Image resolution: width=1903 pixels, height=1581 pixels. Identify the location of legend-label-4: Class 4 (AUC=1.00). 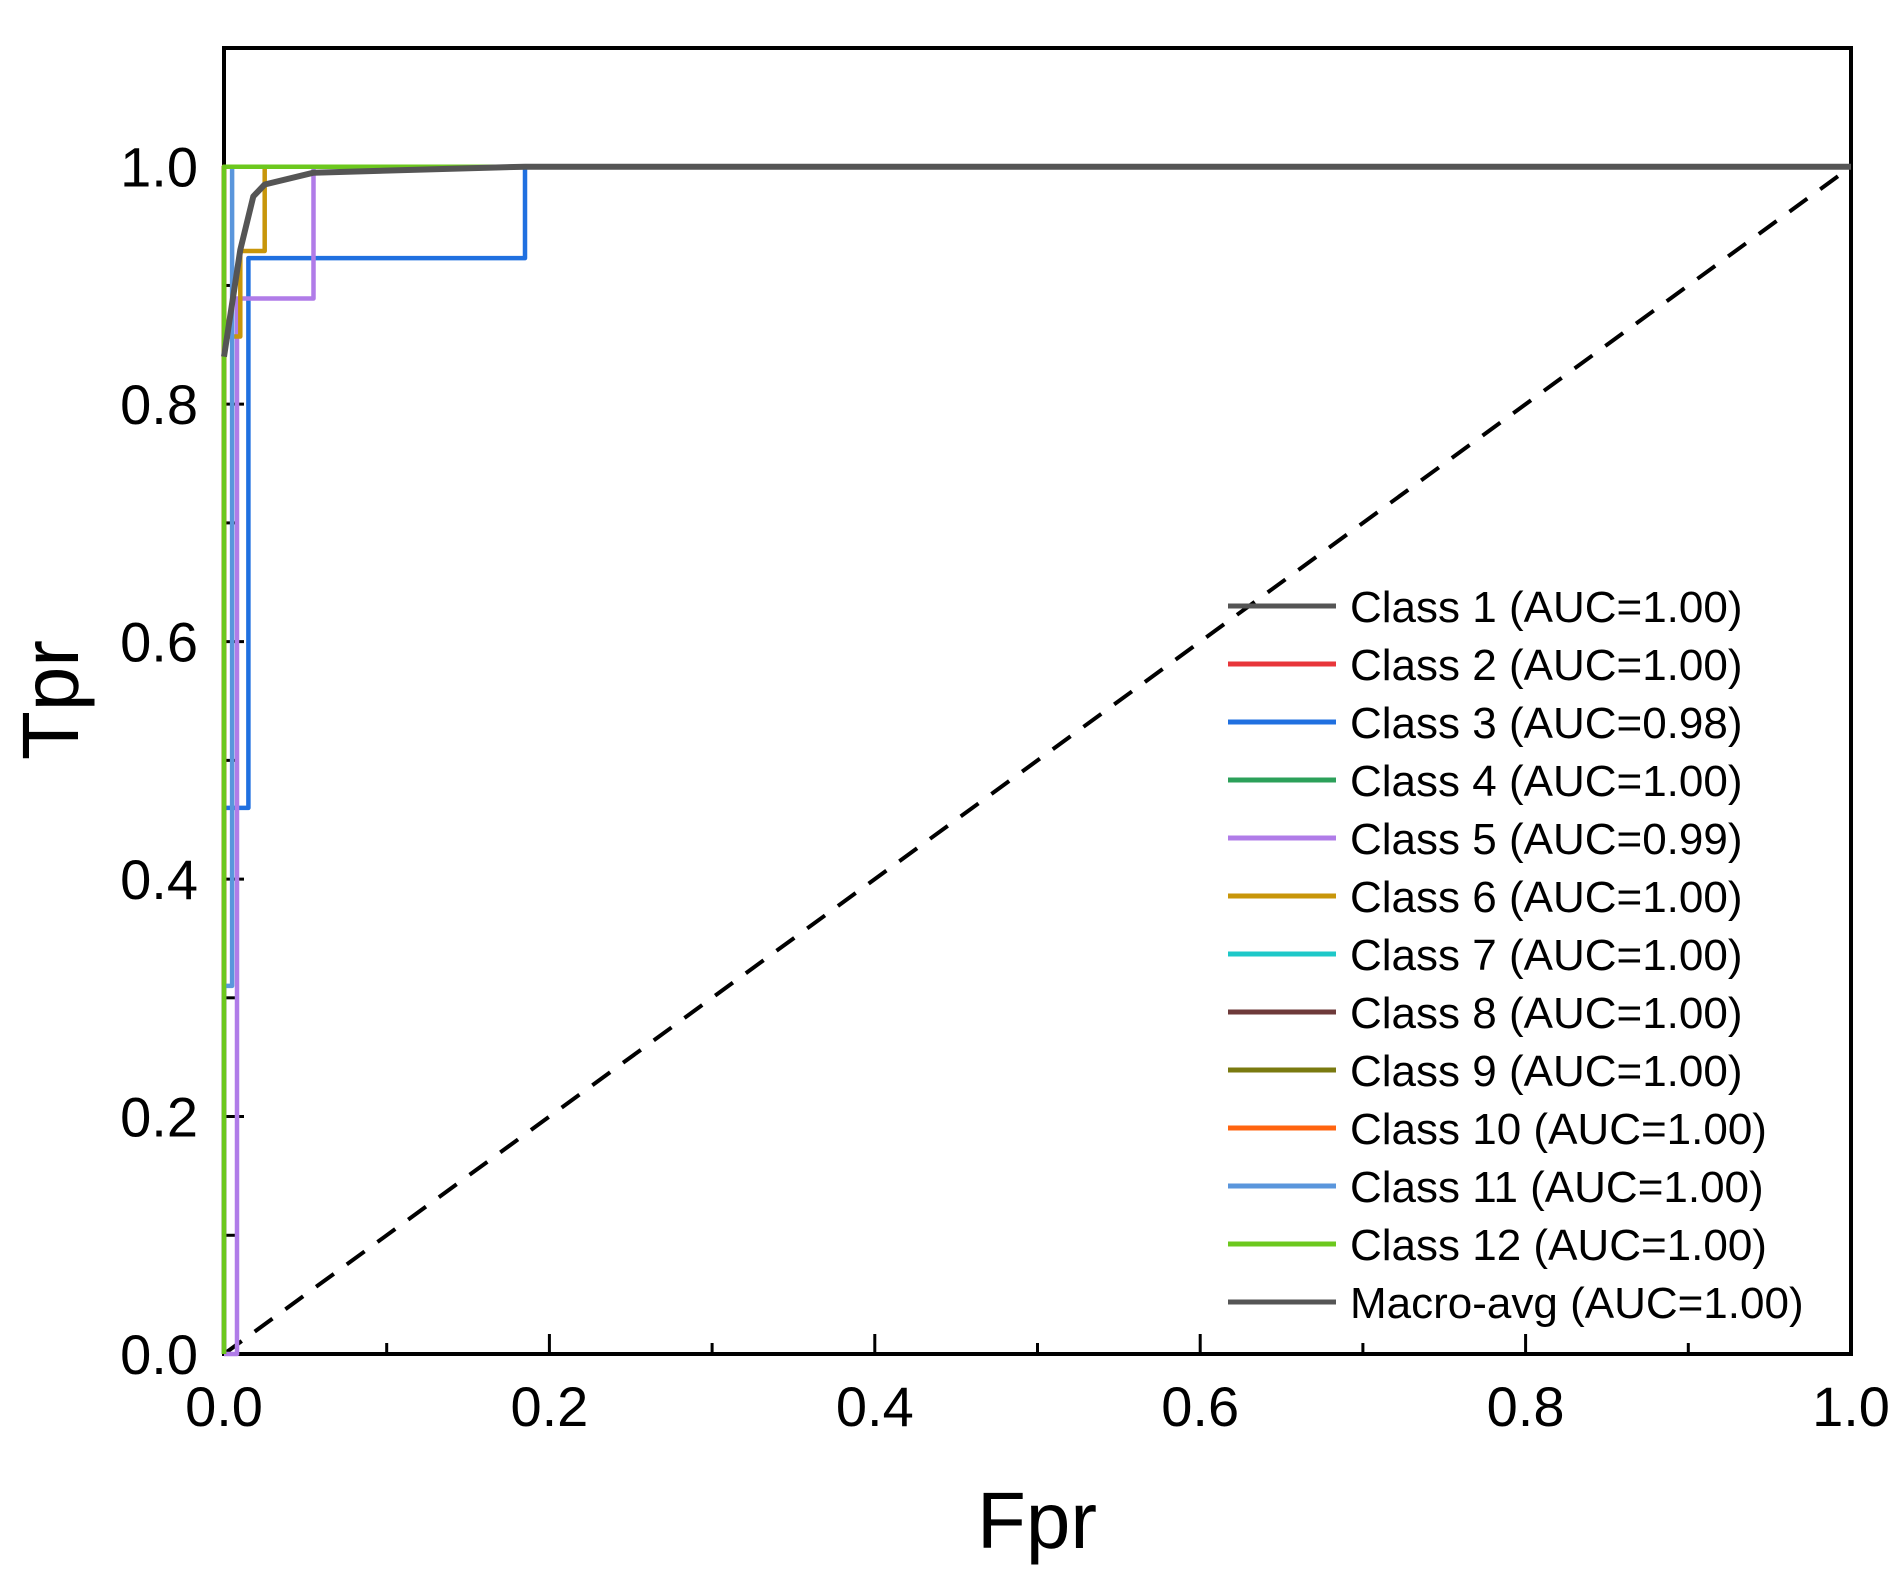
(1546, 781).